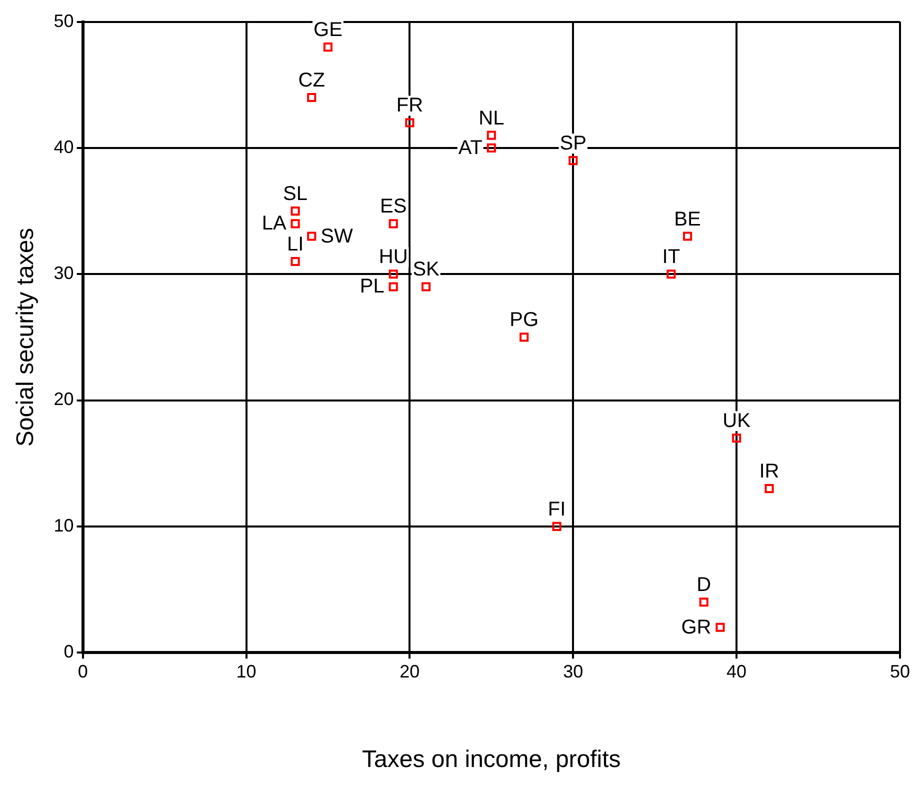  What do you see at coordinates (736, 671) in the screenshot?
I see `x-tick-label: 40` at bounding box center [736, 671].